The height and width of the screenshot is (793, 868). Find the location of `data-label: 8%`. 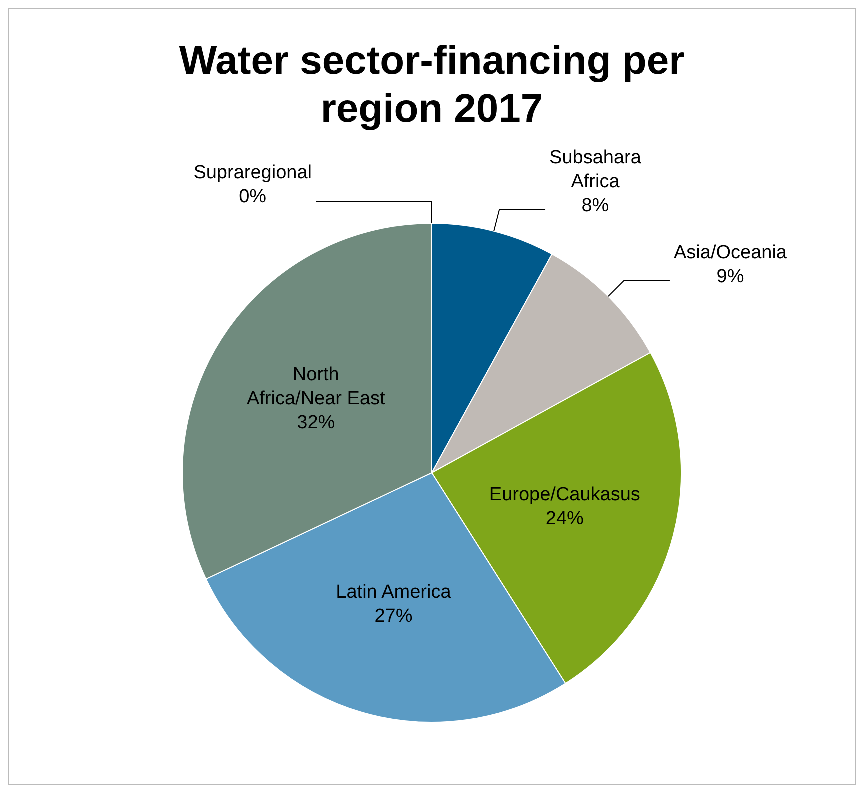

data-label: 8% is located at coordinates (596, 205).